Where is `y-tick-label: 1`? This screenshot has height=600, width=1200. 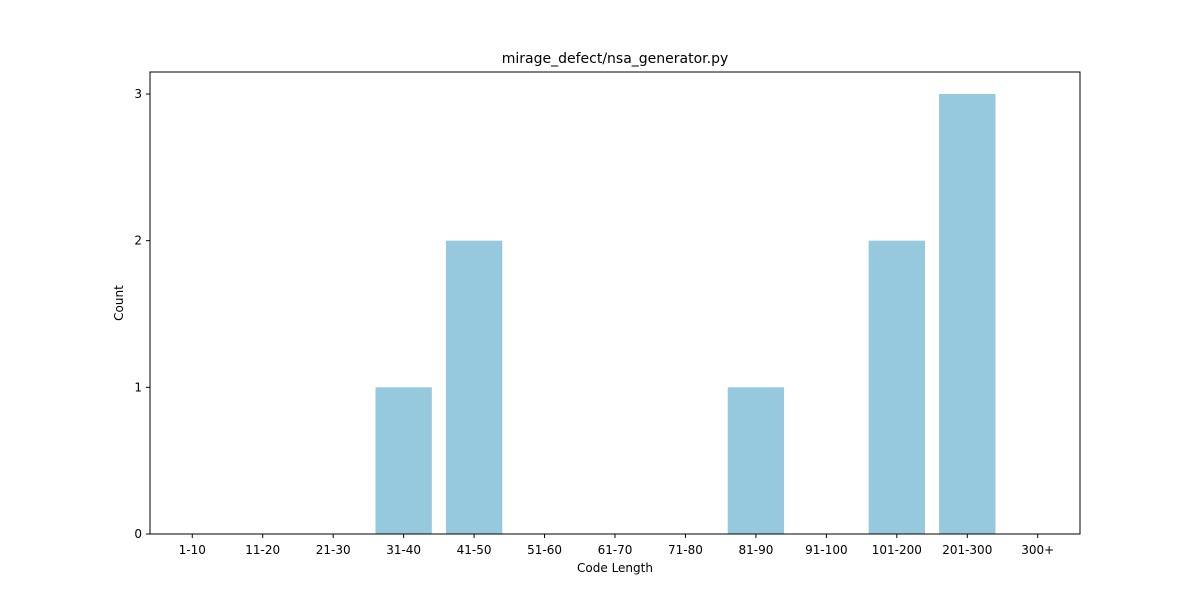 y-tick-label: 1 is located at coordinates (138, 387).